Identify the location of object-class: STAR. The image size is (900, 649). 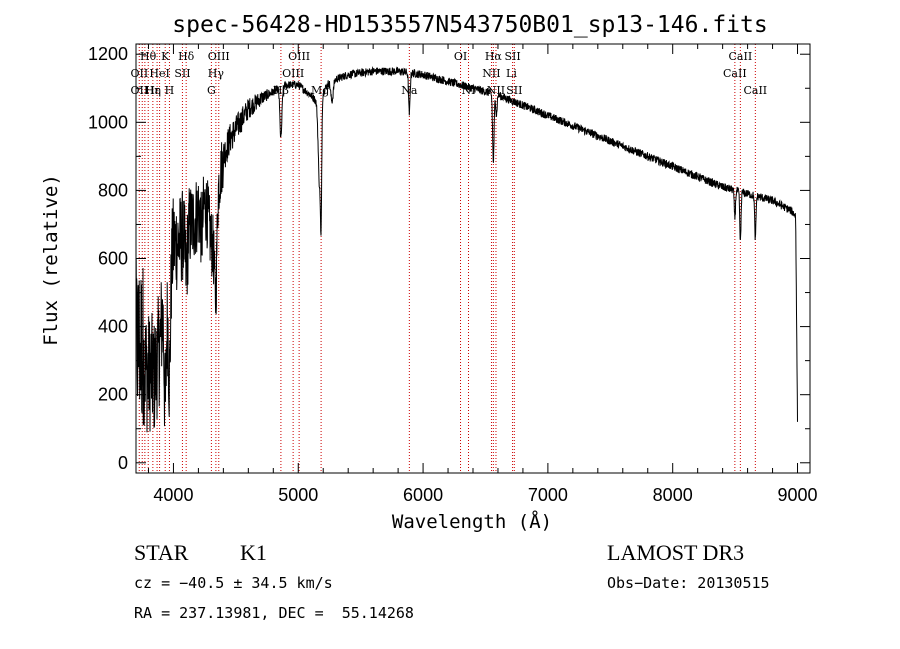
(161, 552).